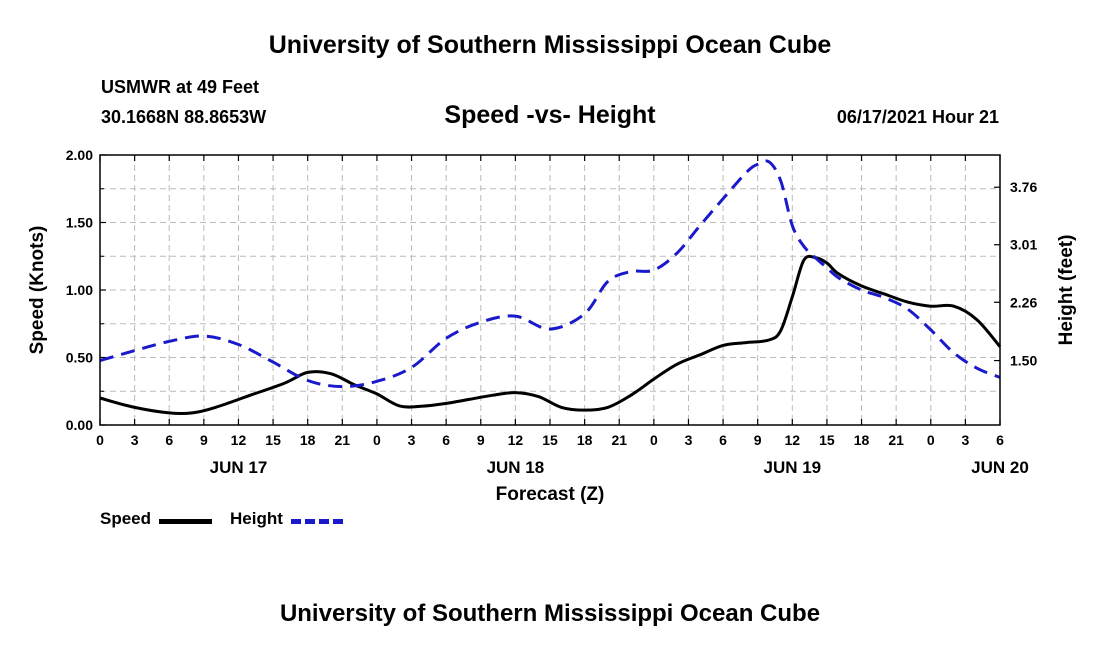 The width and height of the screenshot is (1100, 650). What do you see at coordinates (79, 223) in the screenshot?
I see `y-tick-label: 1.50` at bounding box center [79, 223].